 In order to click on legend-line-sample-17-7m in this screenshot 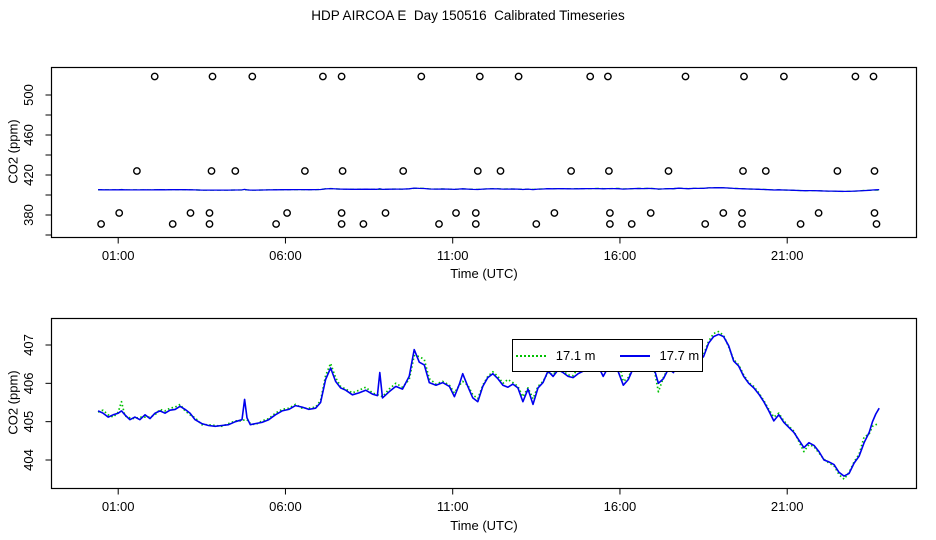, I will do `click(634, 355)`.